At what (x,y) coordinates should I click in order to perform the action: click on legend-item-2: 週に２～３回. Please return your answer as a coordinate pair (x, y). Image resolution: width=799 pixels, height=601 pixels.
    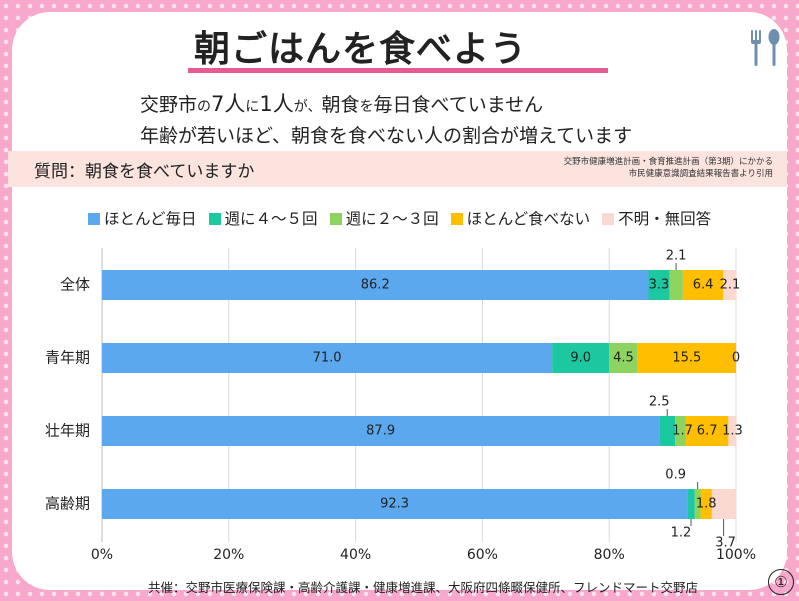
    Looking at the image, I should click on (384, 218).